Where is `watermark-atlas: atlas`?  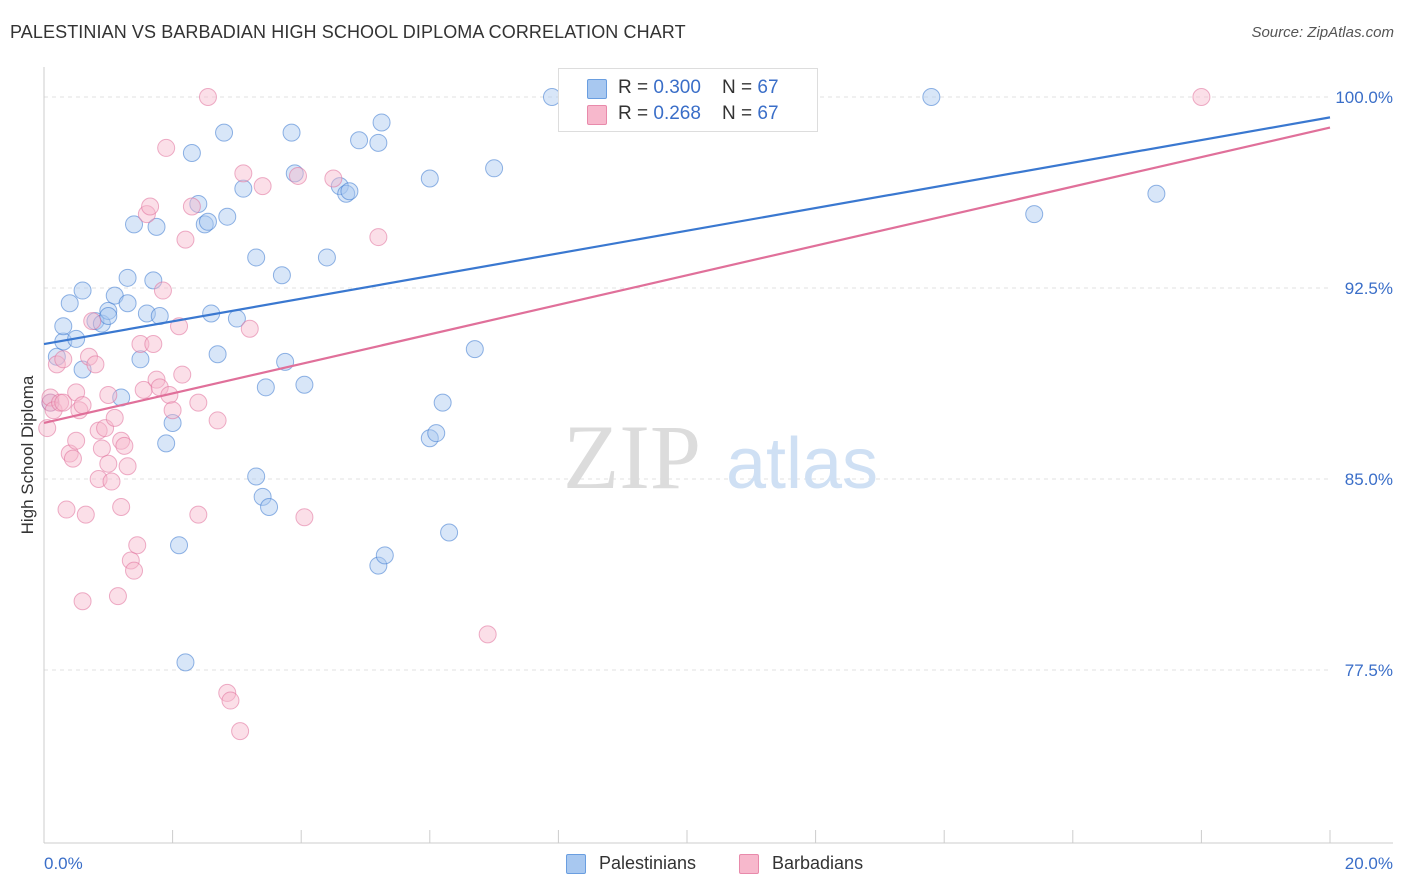
watermark-atlas: atlas is located at coordinates (802, 464).